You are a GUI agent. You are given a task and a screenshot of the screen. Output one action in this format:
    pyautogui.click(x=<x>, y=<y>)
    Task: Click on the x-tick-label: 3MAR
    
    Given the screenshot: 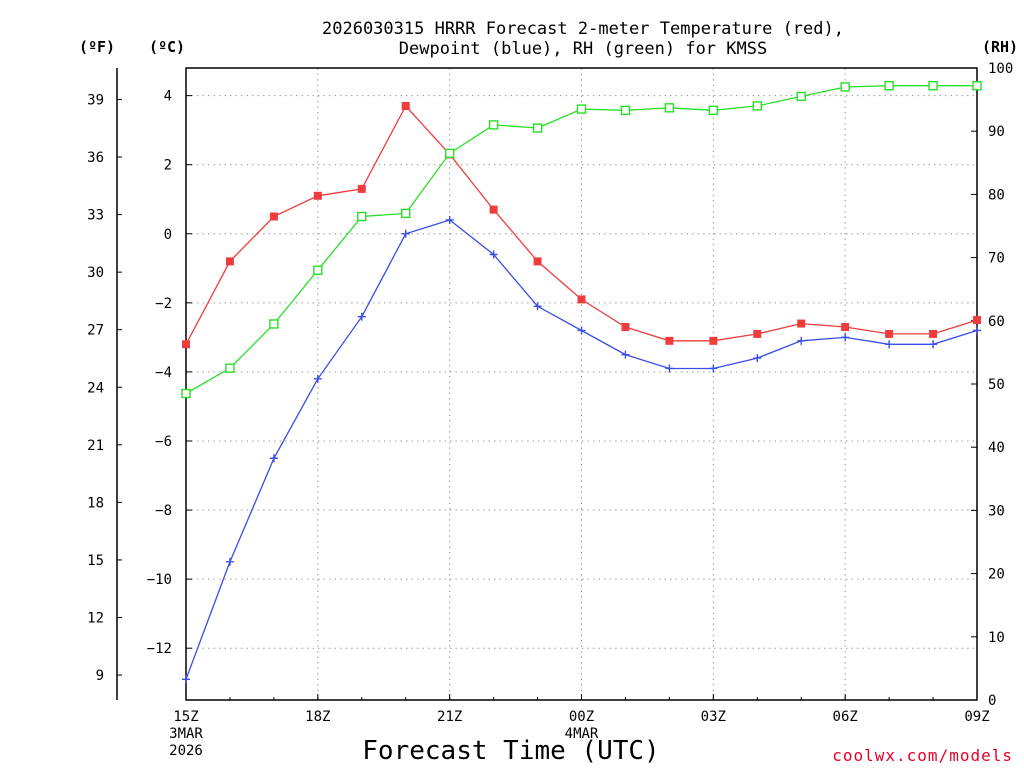 What is the action you would take?
    pyautogui.click(x=186, y=734)
    